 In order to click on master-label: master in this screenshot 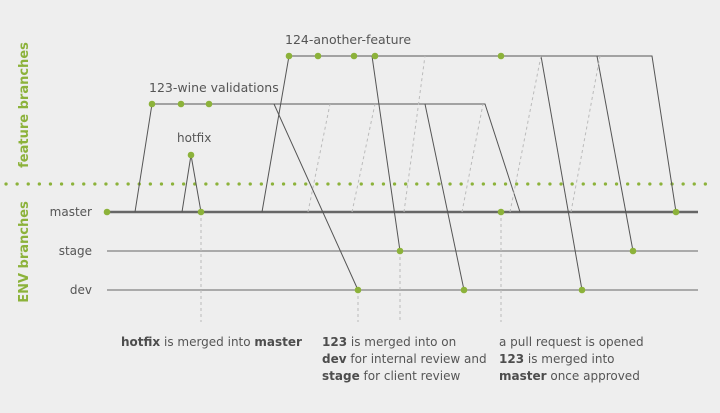, I will do `click(71, 212)`.